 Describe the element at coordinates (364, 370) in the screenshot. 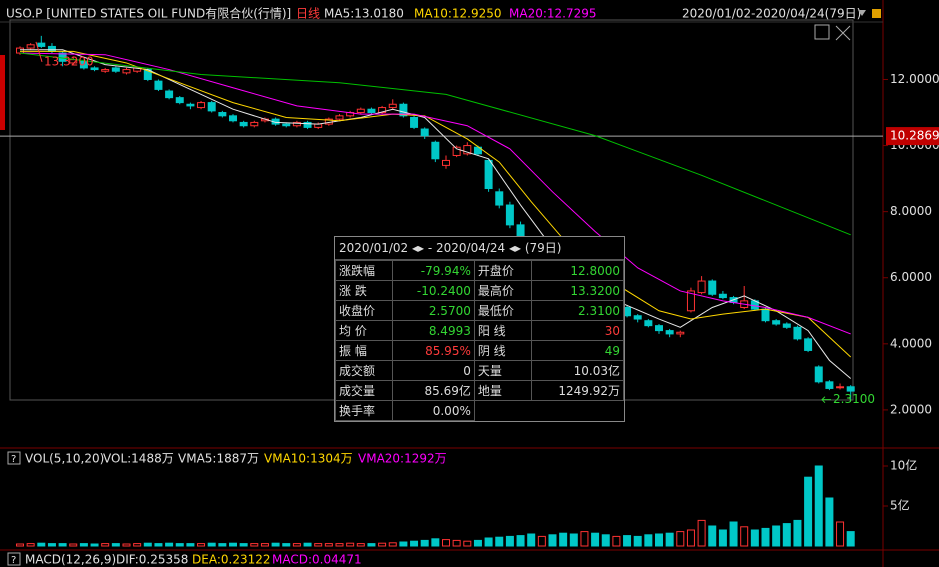

I see `info-label: 成交额` at that location.